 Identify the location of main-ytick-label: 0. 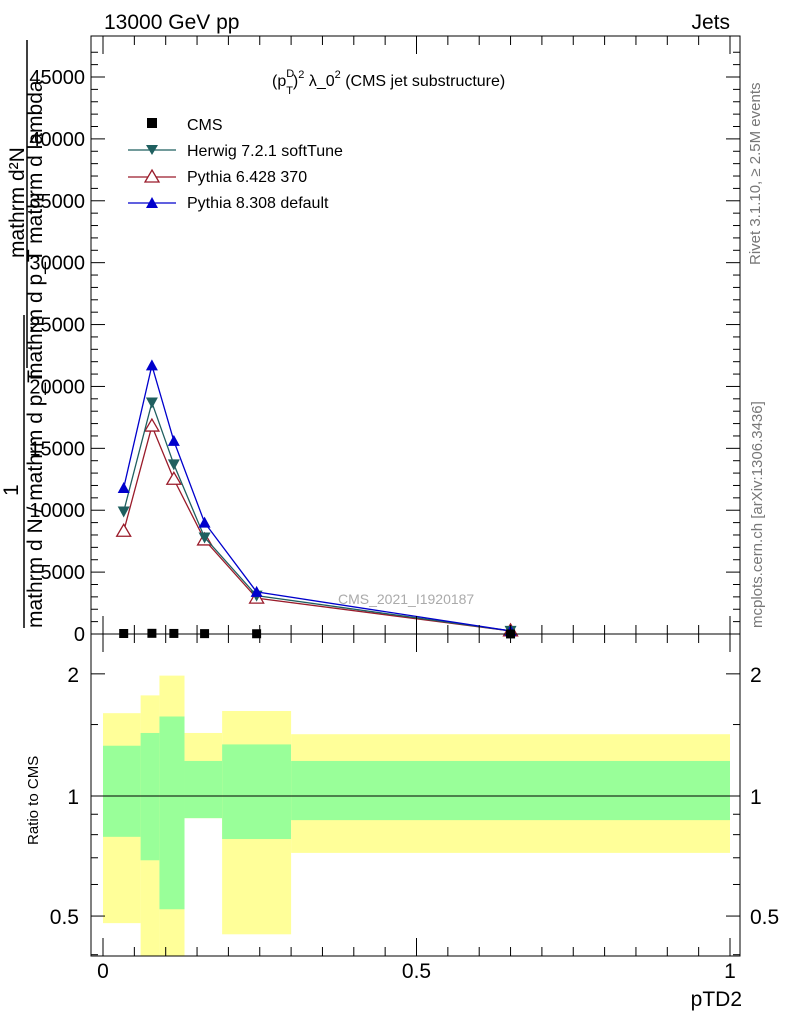
(79, 635).